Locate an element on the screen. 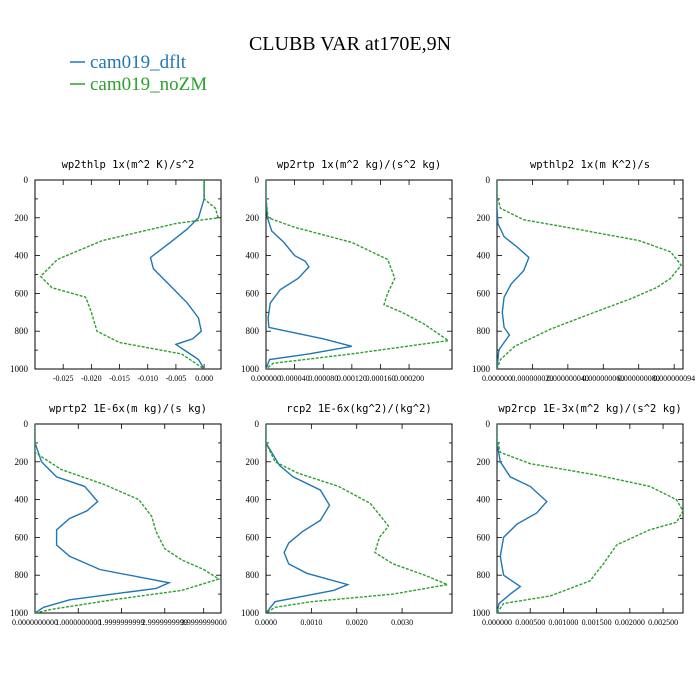 The height and width of the screenshot is (700, 700). x-tick-label: 0.000000060 is located at coordinates (603, 378).